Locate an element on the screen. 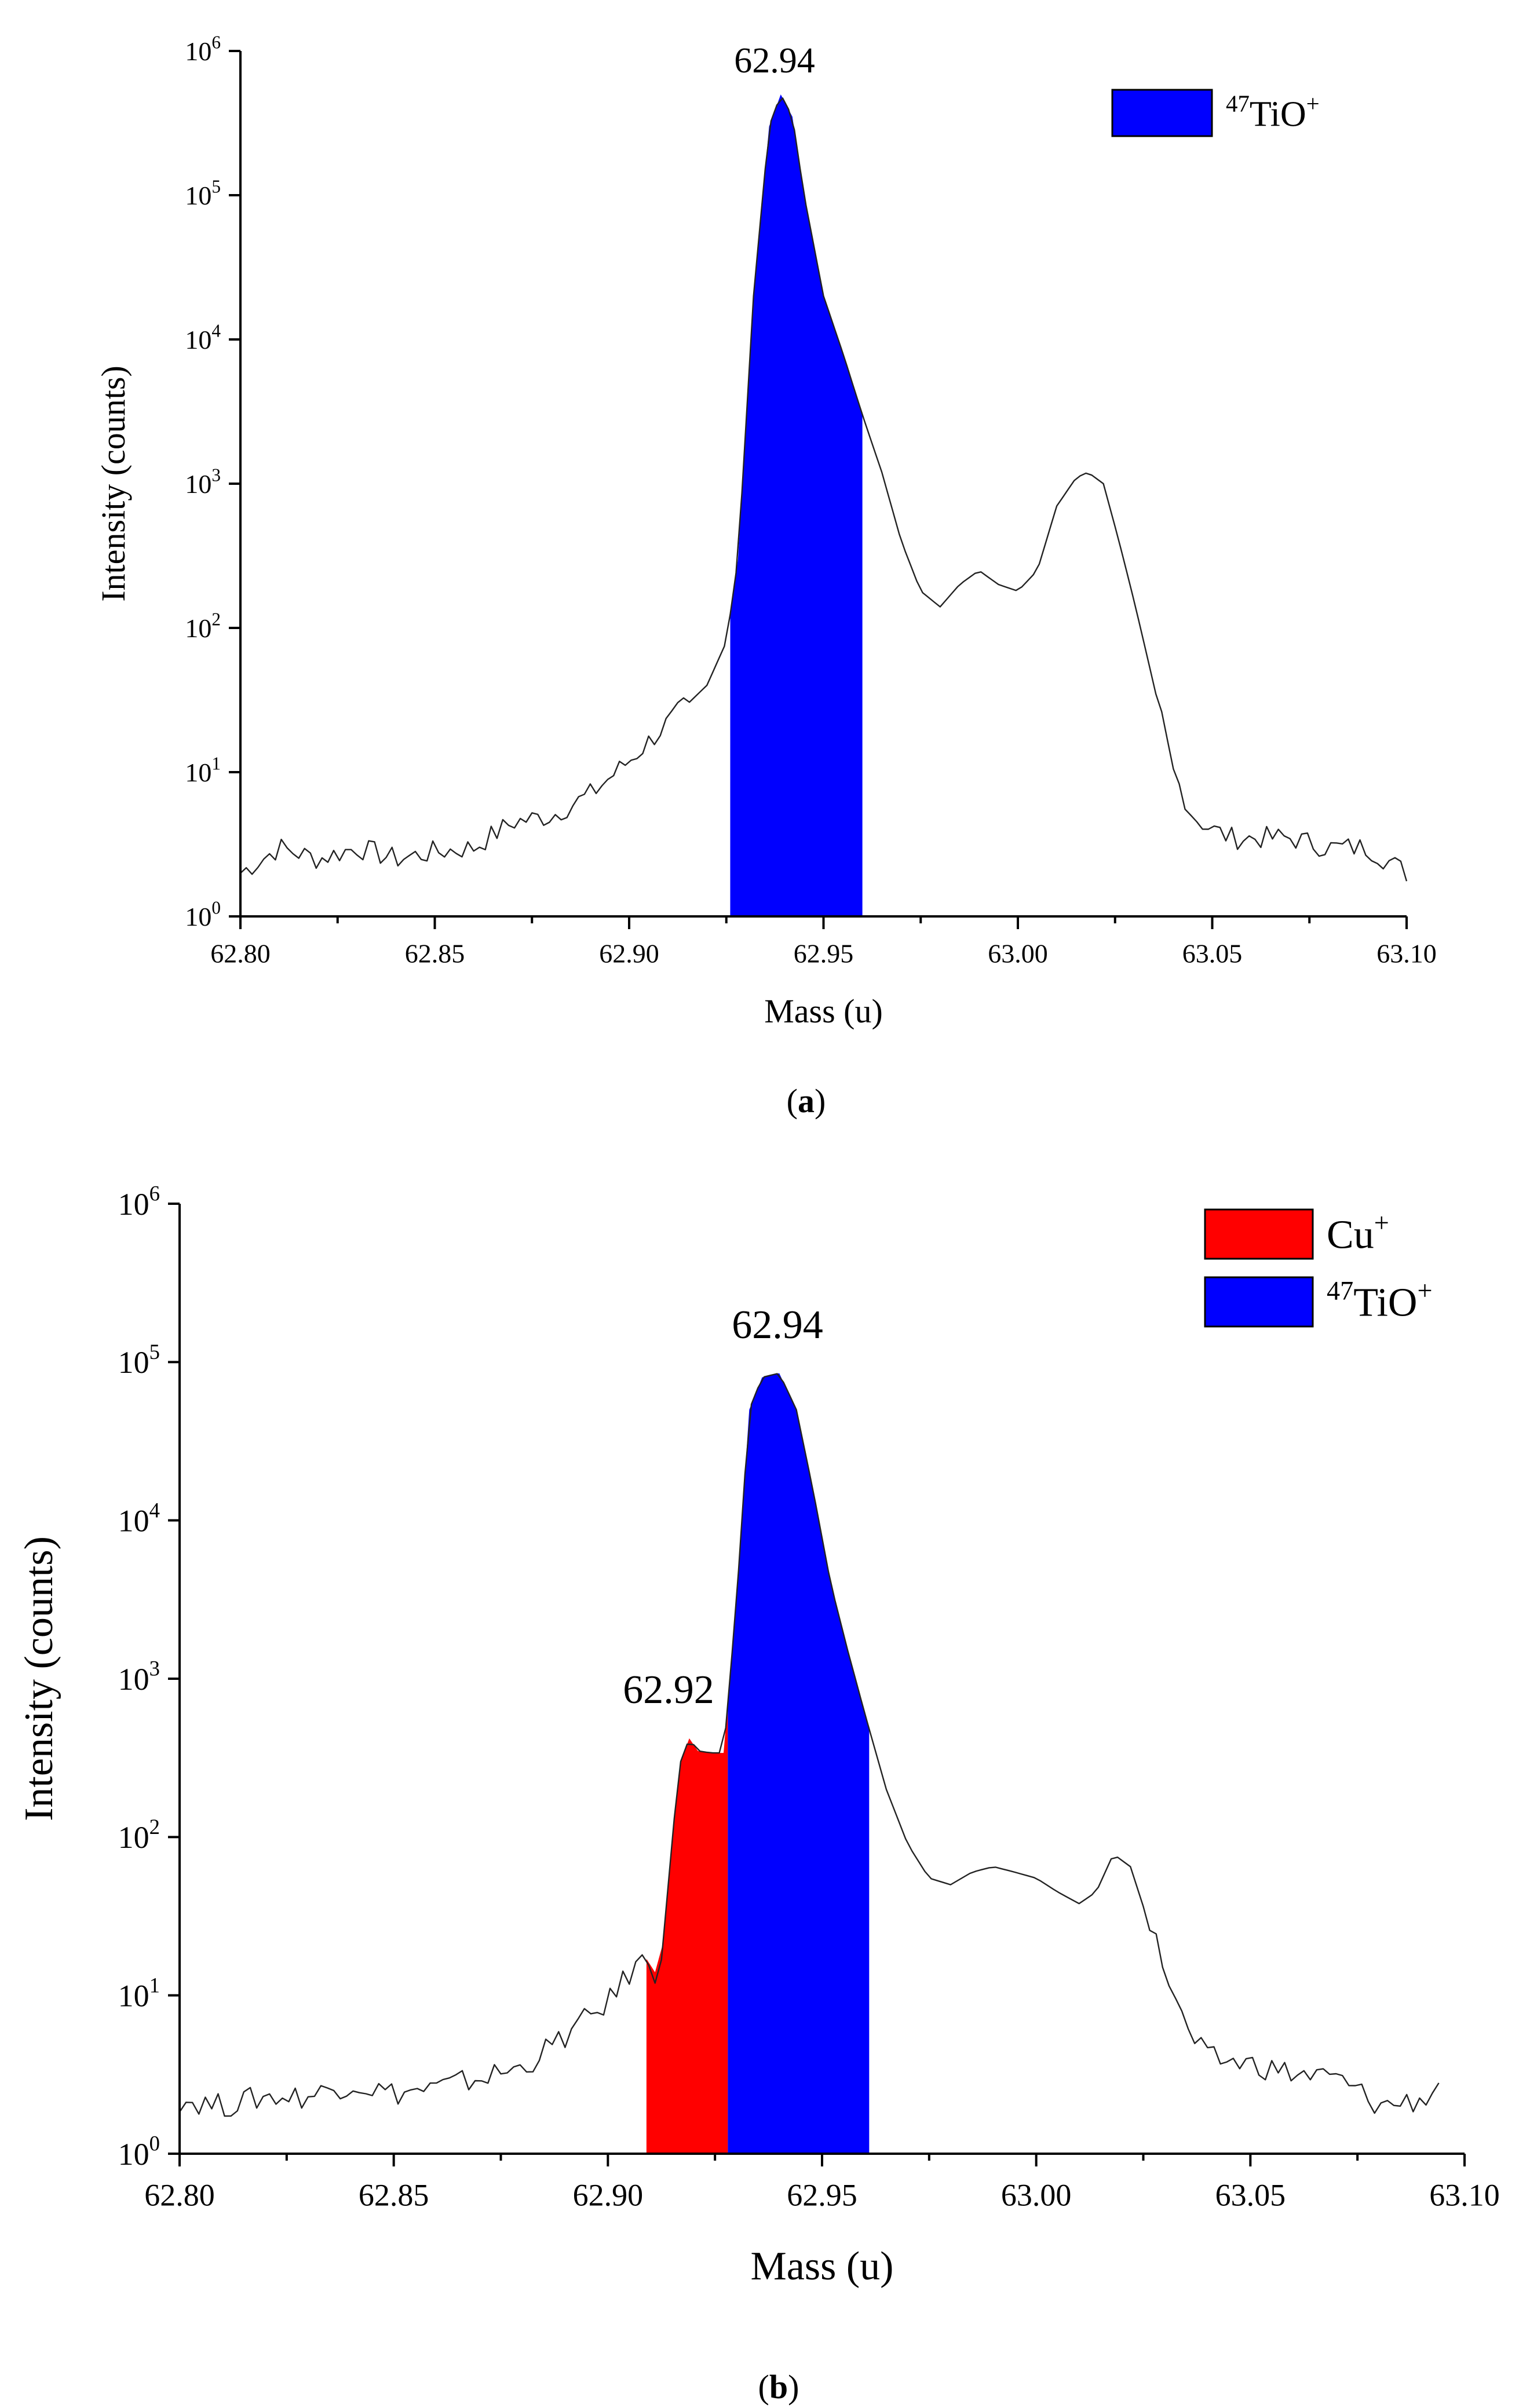 This screenshot has height=2408, width=1530. panel-label: (b) is located at coordinates (779, 2387).